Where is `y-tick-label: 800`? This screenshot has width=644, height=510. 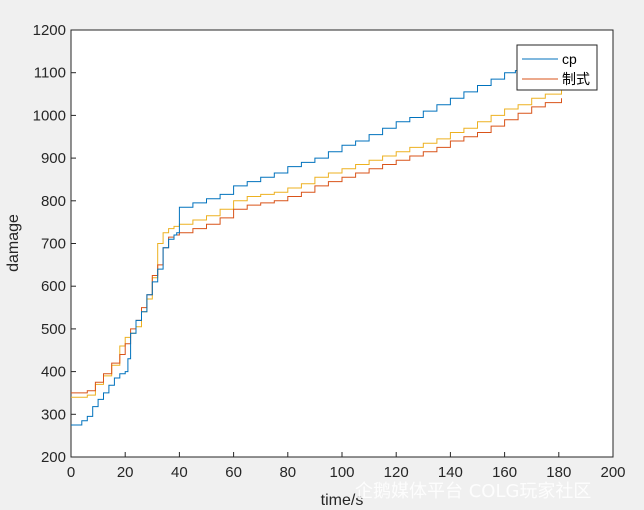 y-tick-label: 800 is located at coordinates (53, 201).